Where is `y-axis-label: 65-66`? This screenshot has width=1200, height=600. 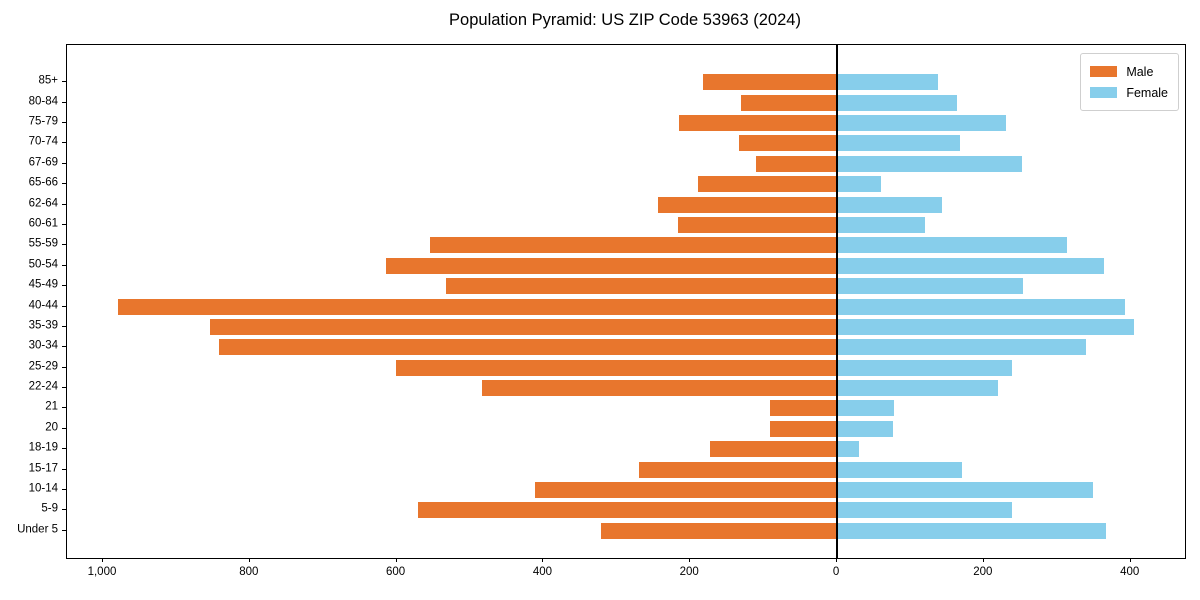
y-axis-label: 65-66 is located at coordinates (43, 182).